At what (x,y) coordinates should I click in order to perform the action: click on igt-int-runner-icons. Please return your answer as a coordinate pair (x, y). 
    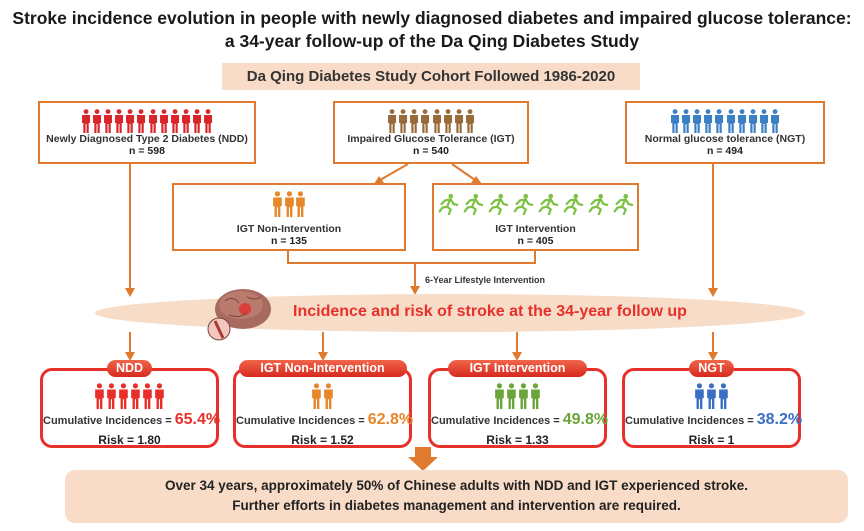
    Looking at the image, I should click on (535, 204).